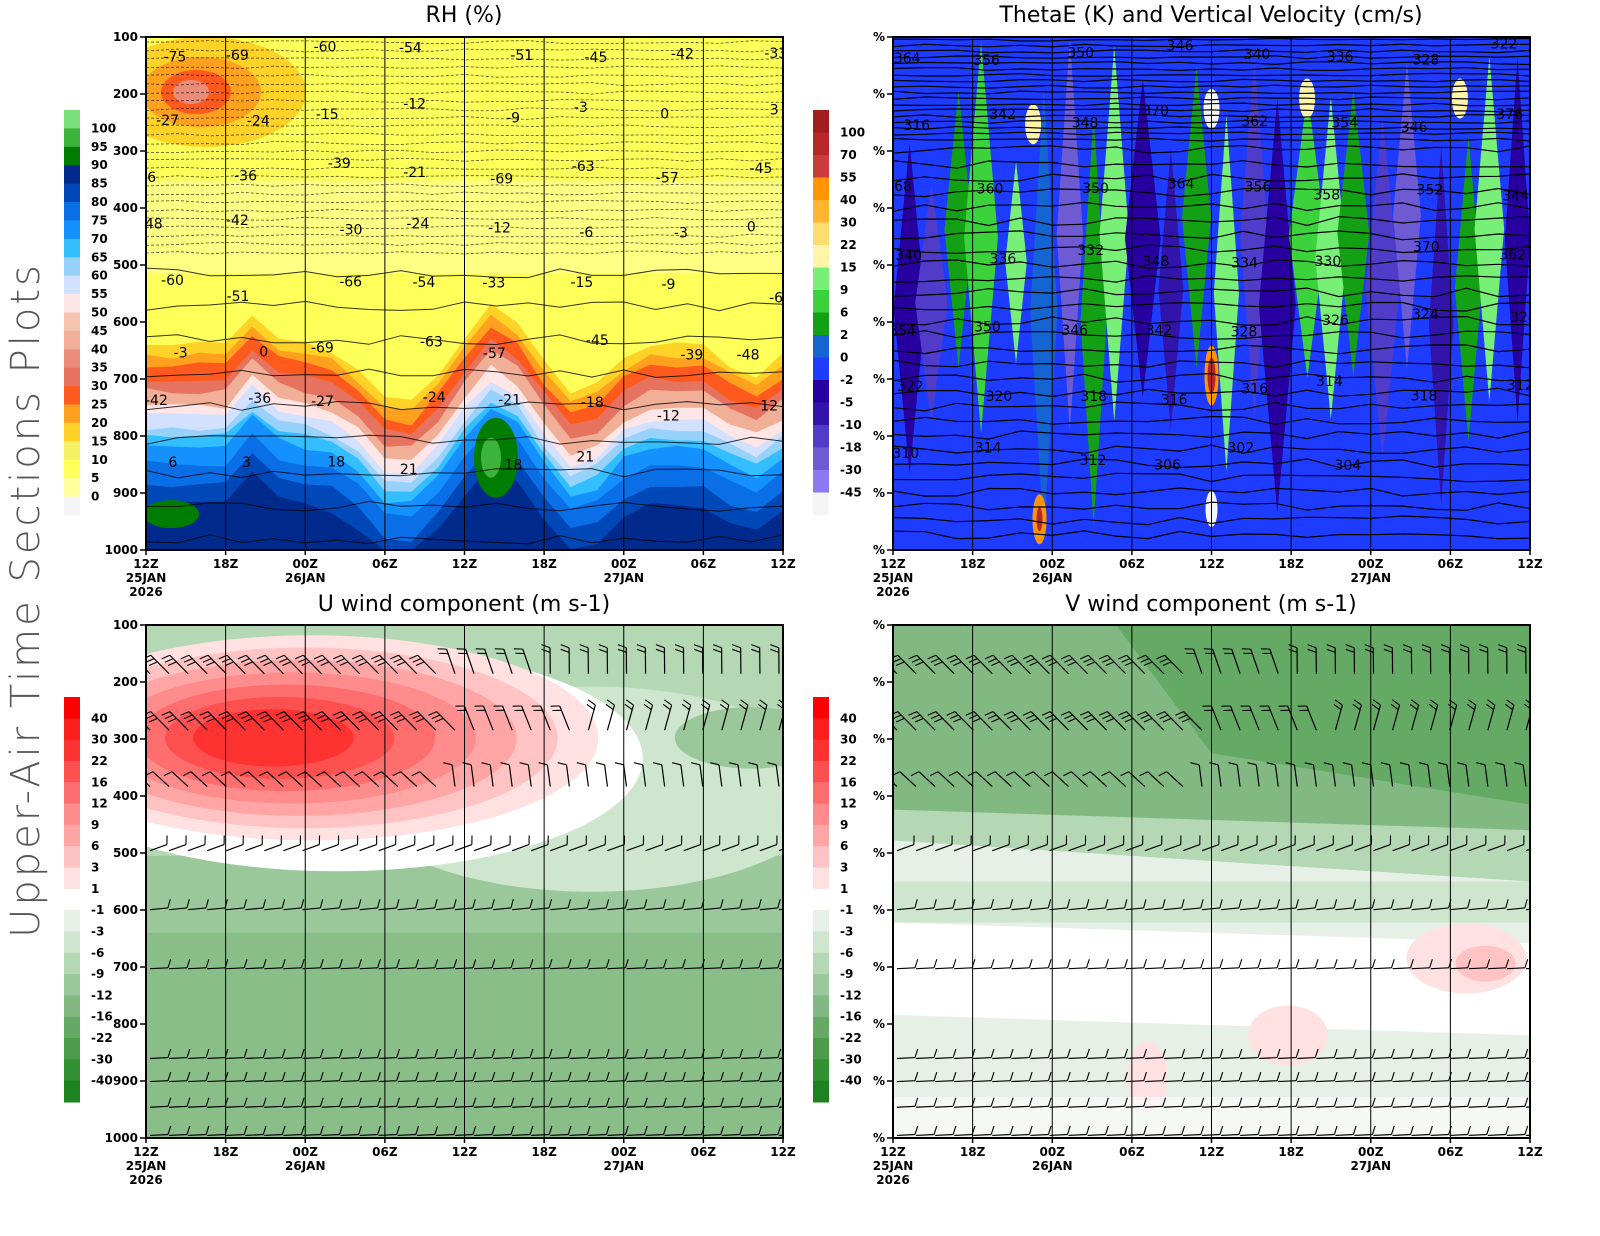  Describe the element at coordinates (1485, 963) in the screenshot. I see `field-zone` at that location.